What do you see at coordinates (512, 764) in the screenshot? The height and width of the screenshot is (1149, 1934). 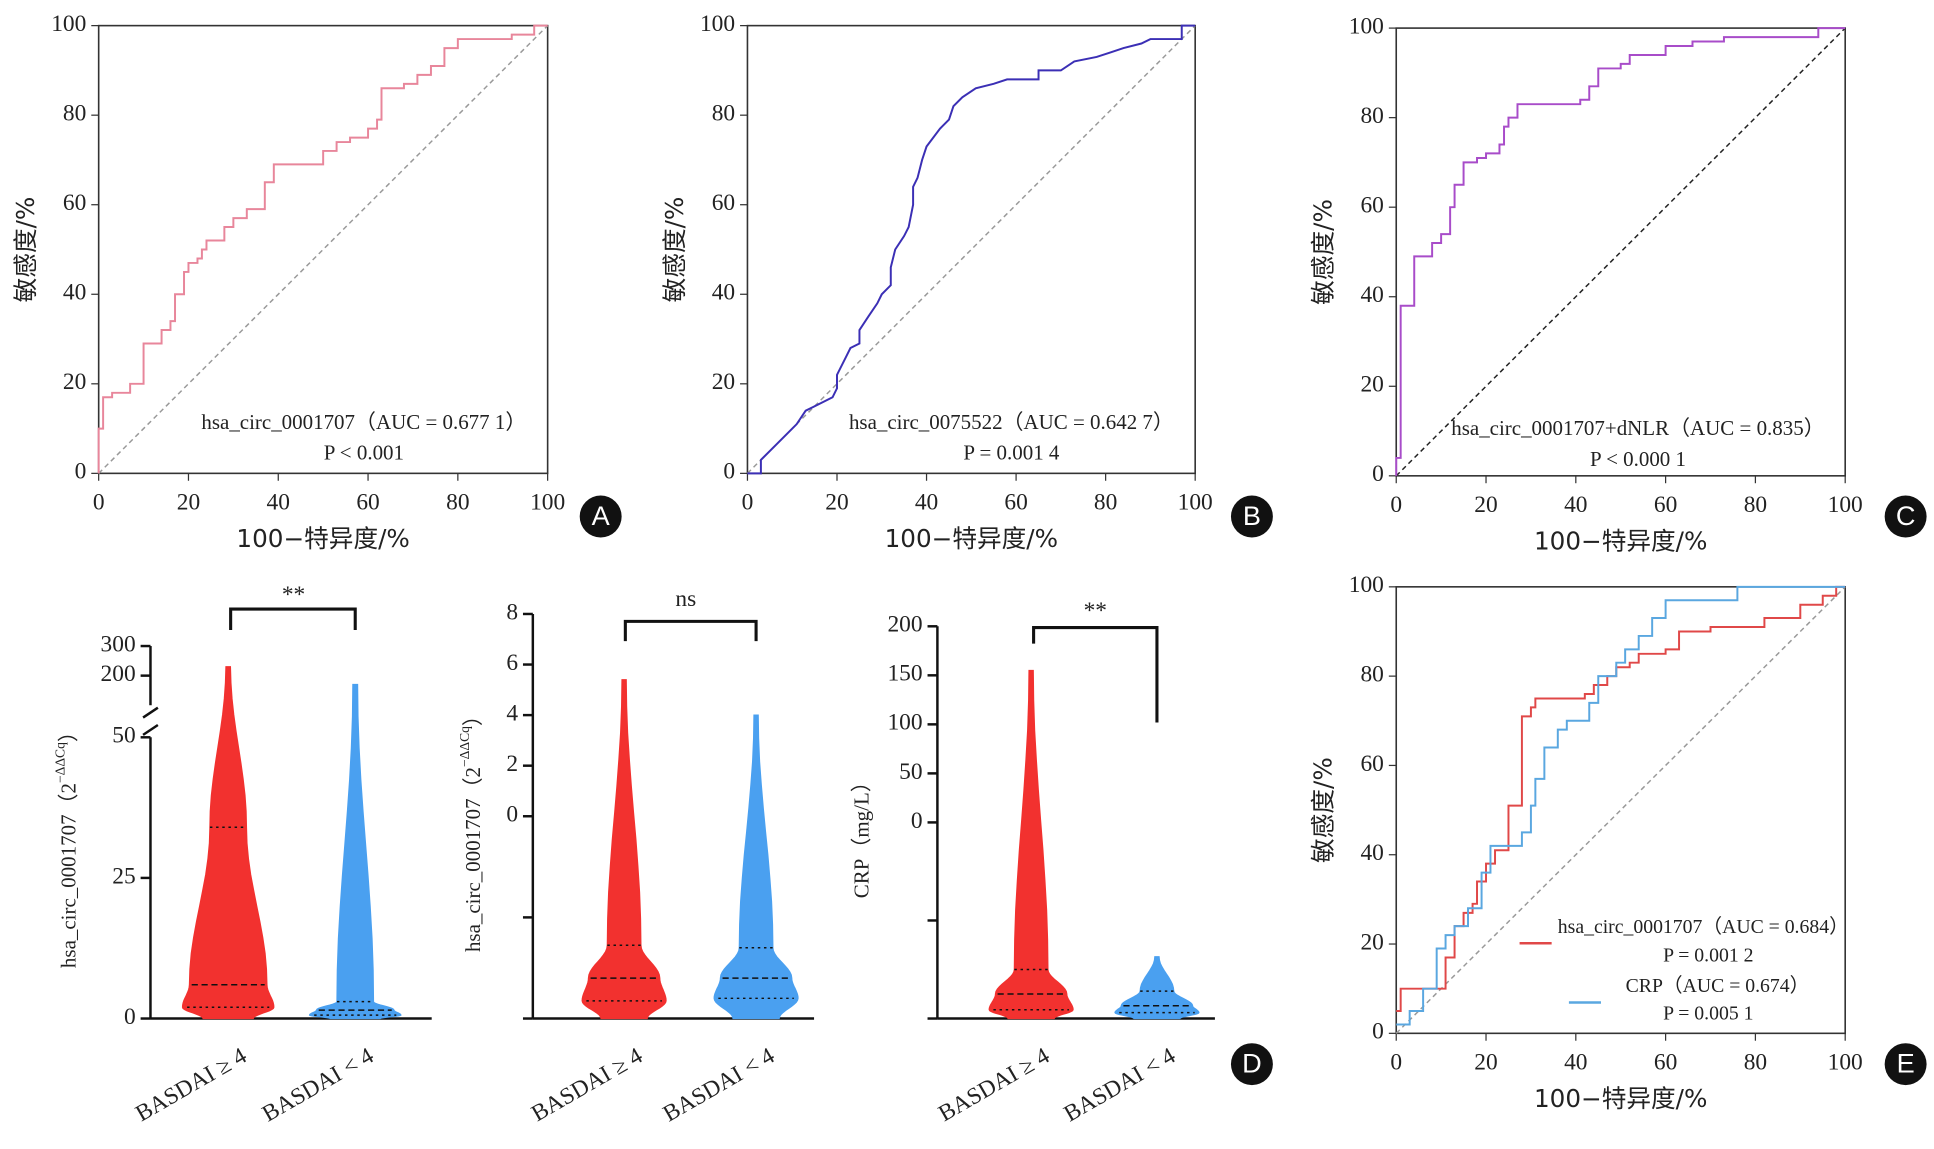 I see `y-tick-label: 2` at bounding box center [512, 764].